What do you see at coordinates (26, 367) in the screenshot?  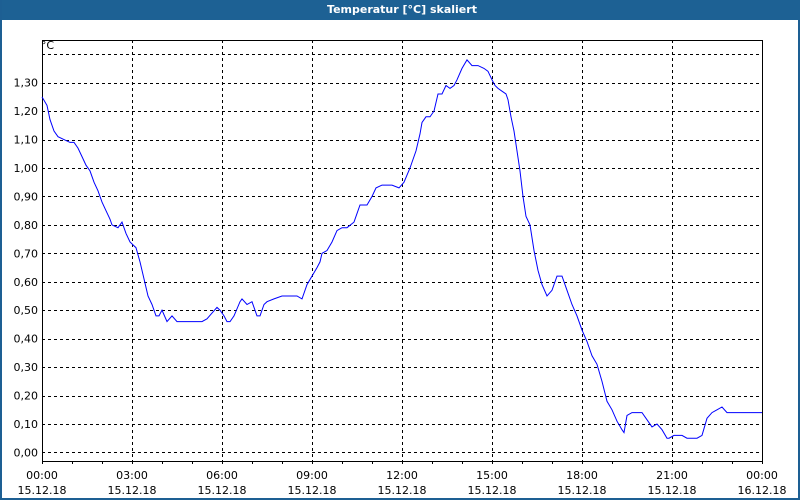 I see `y-tick-label: 0,30` at bounding box center [26, 367].